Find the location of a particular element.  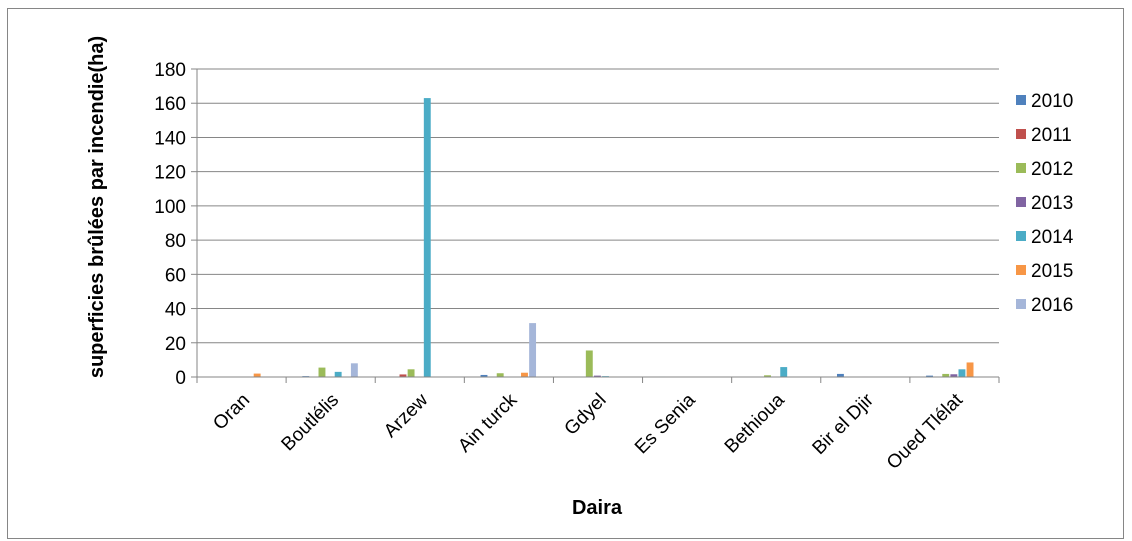

legend-label: 2016 is located at coordinates (1052, 305).